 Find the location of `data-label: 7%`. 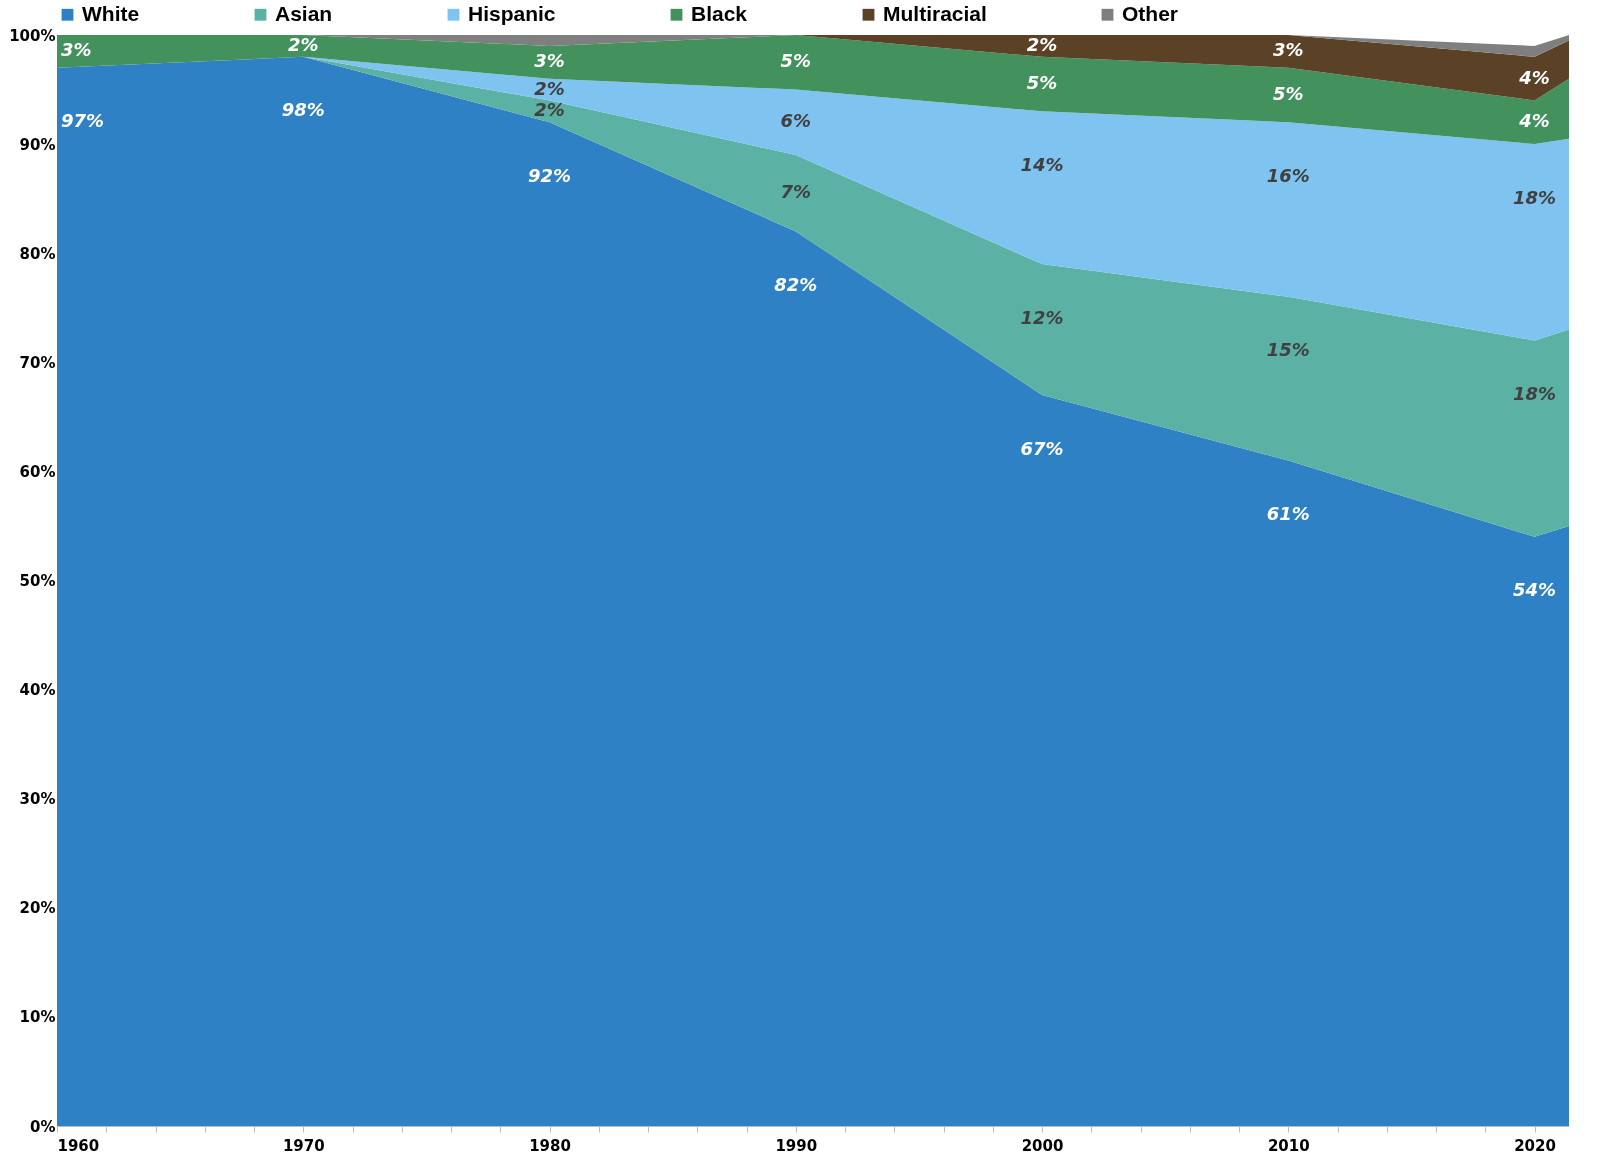

data-label: 7% is located at coordinates (796, 192).